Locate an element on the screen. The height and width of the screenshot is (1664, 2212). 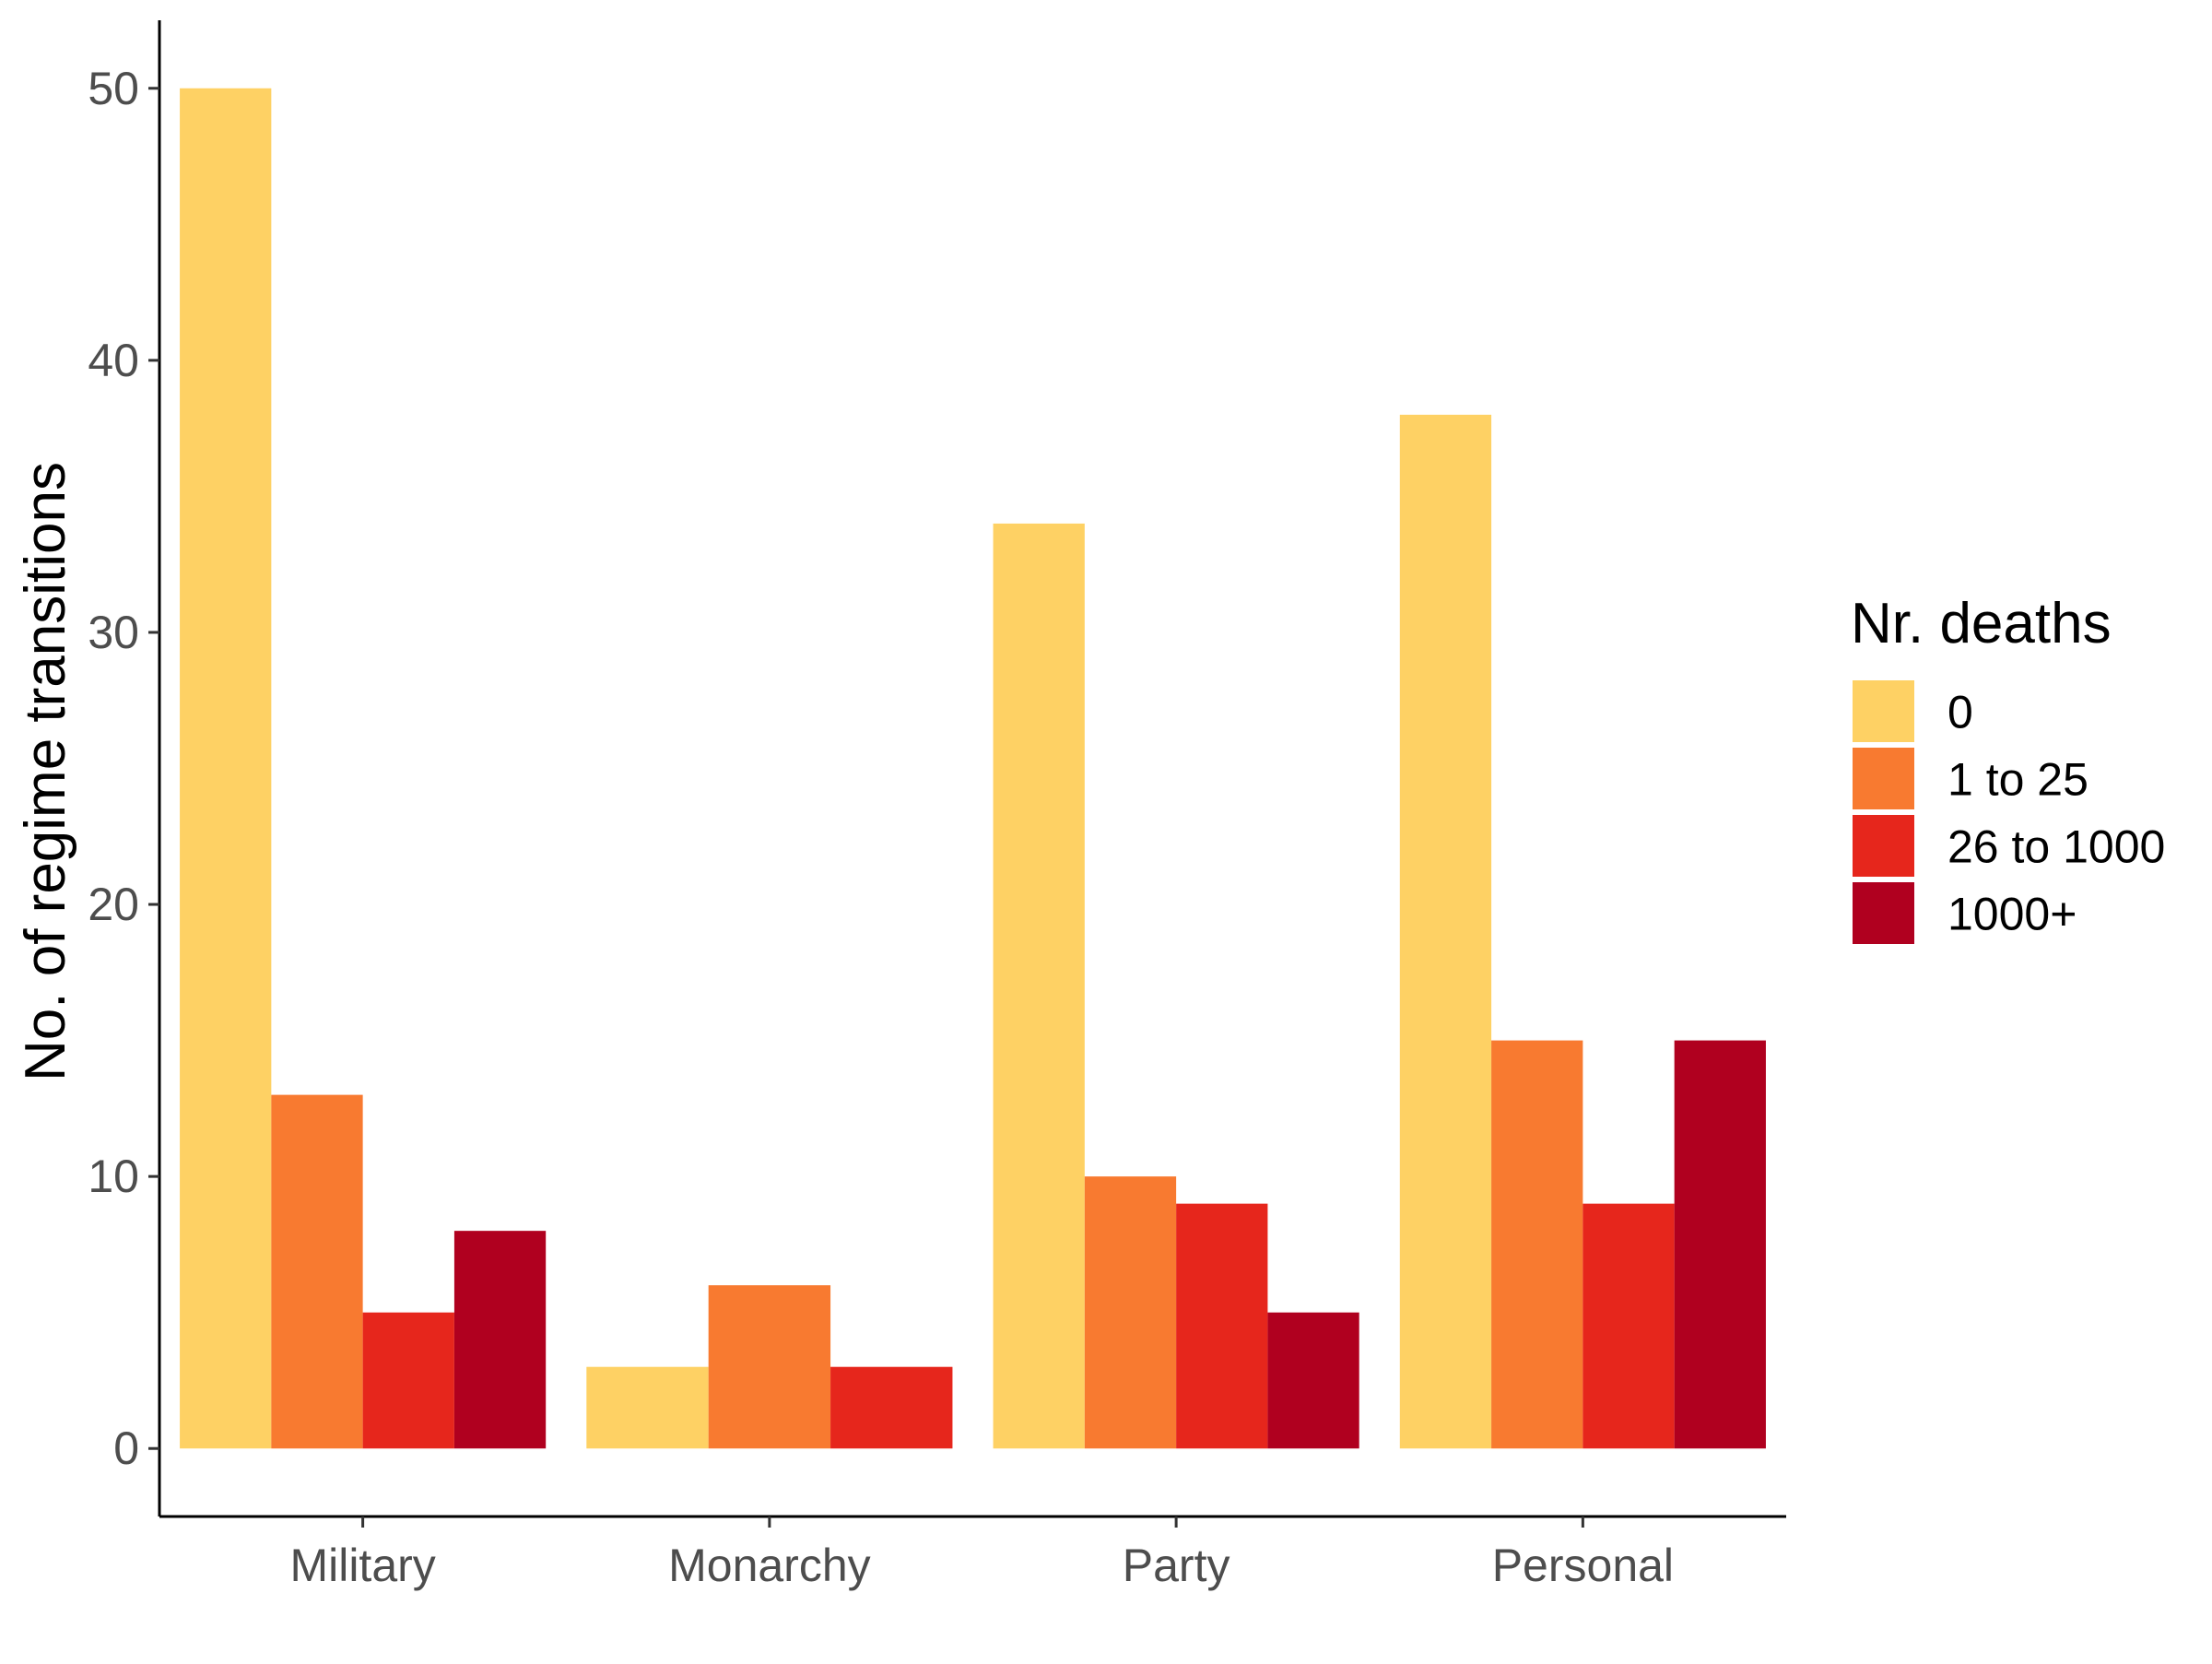
legend-label: 1000+ is located at coordinates (2012, 914).